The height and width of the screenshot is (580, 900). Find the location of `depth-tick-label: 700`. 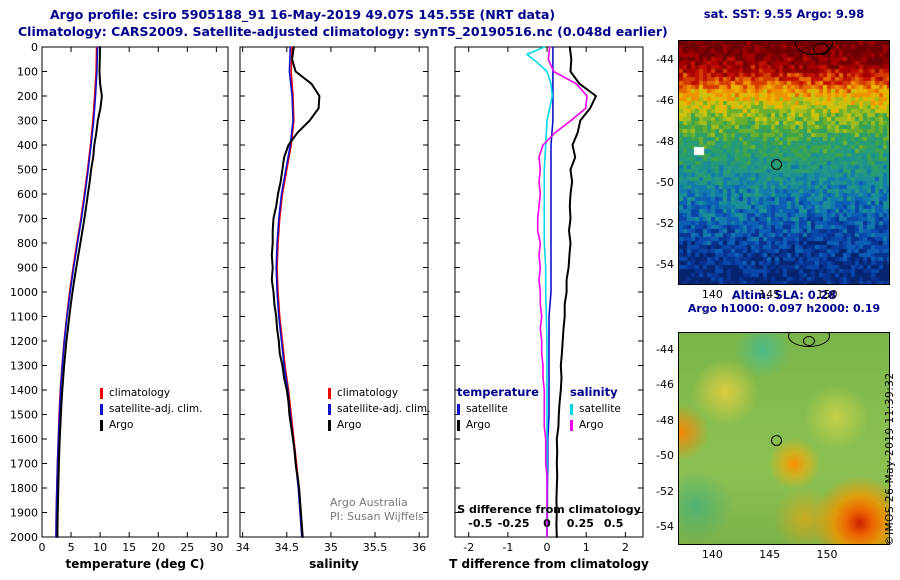

depth-tick-label: 700 is located at coordinates (27, 219).